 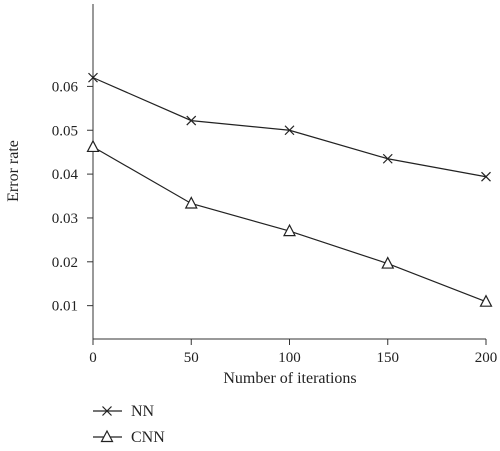 What do you see at coordinates (289, 358) in the screenshot?
I see `x-tick-label: 100` at bounding box center [289, 358].